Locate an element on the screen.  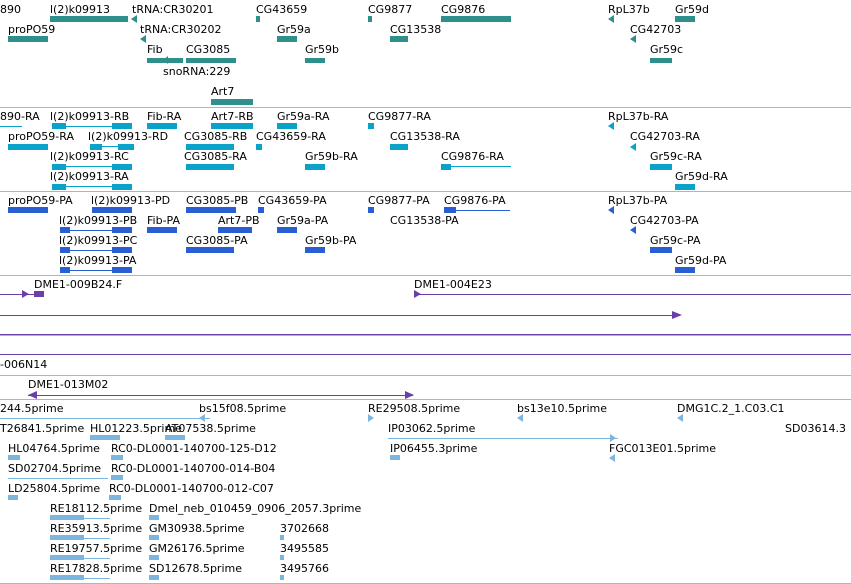
transcripts-ra-feature-label: Gr59d-RA is located at coordinates (701, 176).